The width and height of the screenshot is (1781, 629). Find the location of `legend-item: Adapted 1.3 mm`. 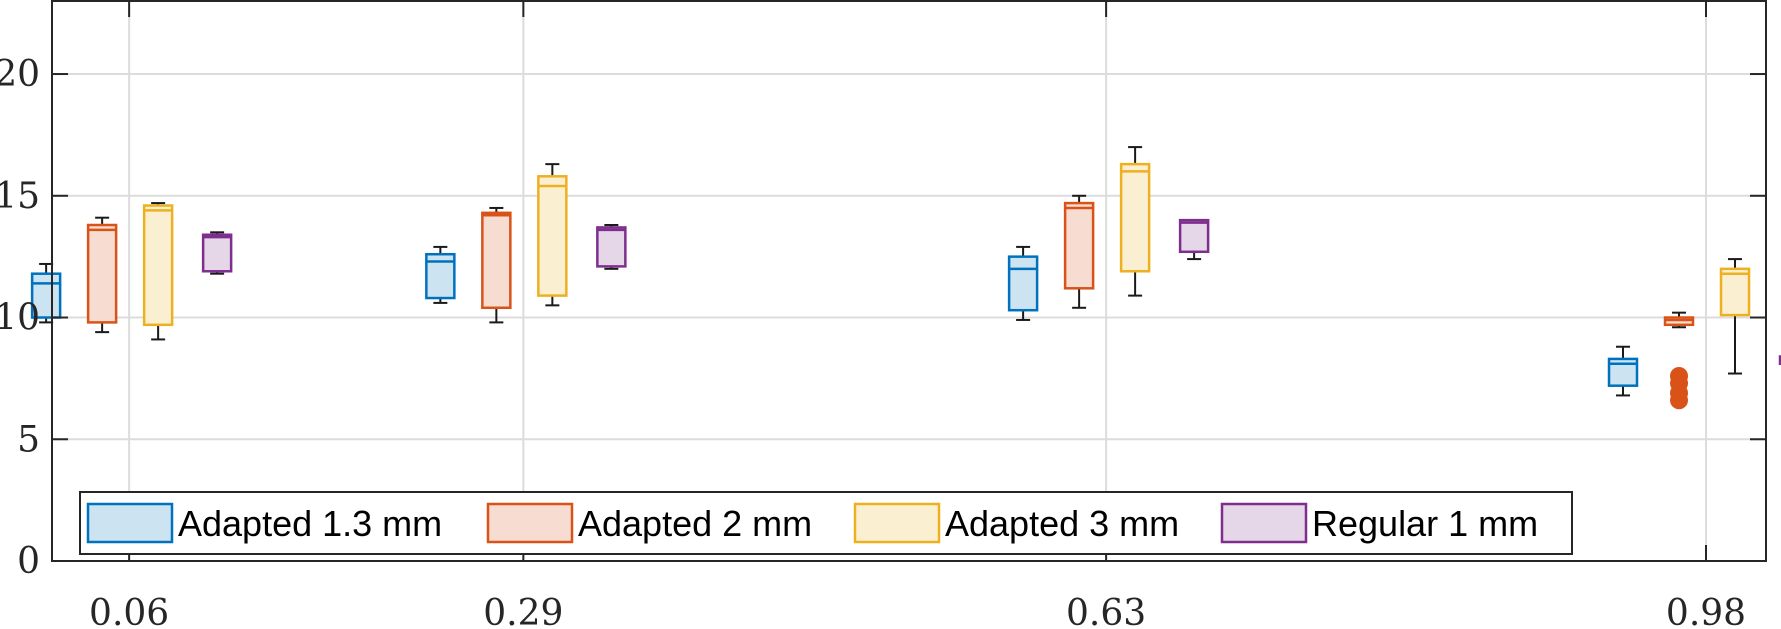

legend-item: Adapted 1.3 mm is located at coordinates (264, 523).